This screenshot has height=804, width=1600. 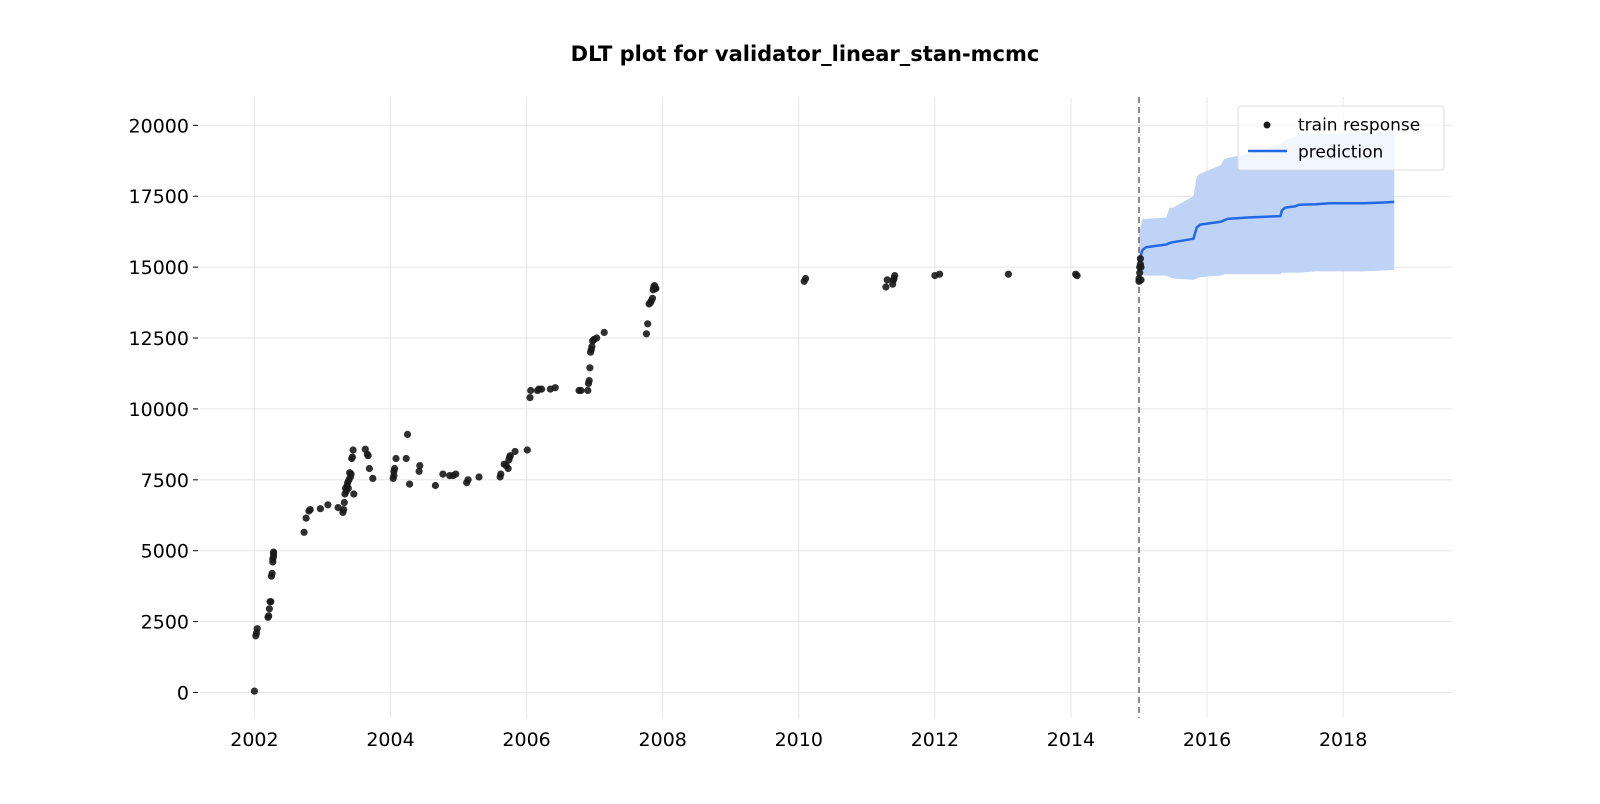 I want to click on legend-label-prediction: prediction, so click(x=1340, y=153).